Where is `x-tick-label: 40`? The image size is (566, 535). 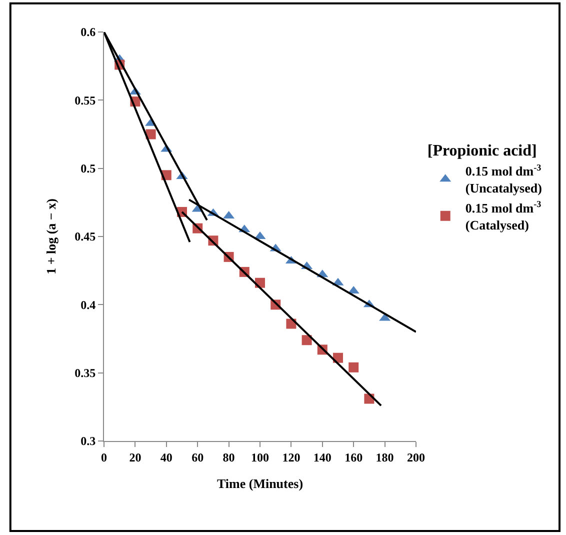
x-tick-label: 40 is located at coordinates (166, 457).